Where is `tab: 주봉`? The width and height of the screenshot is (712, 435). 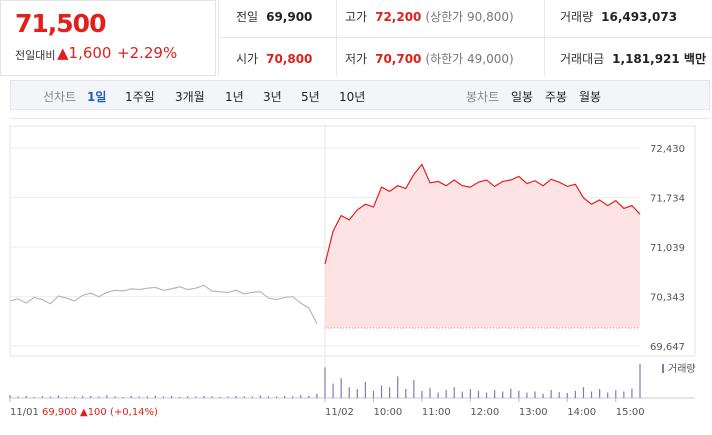 tab: 주봉 is located at coordinates (556, 97).